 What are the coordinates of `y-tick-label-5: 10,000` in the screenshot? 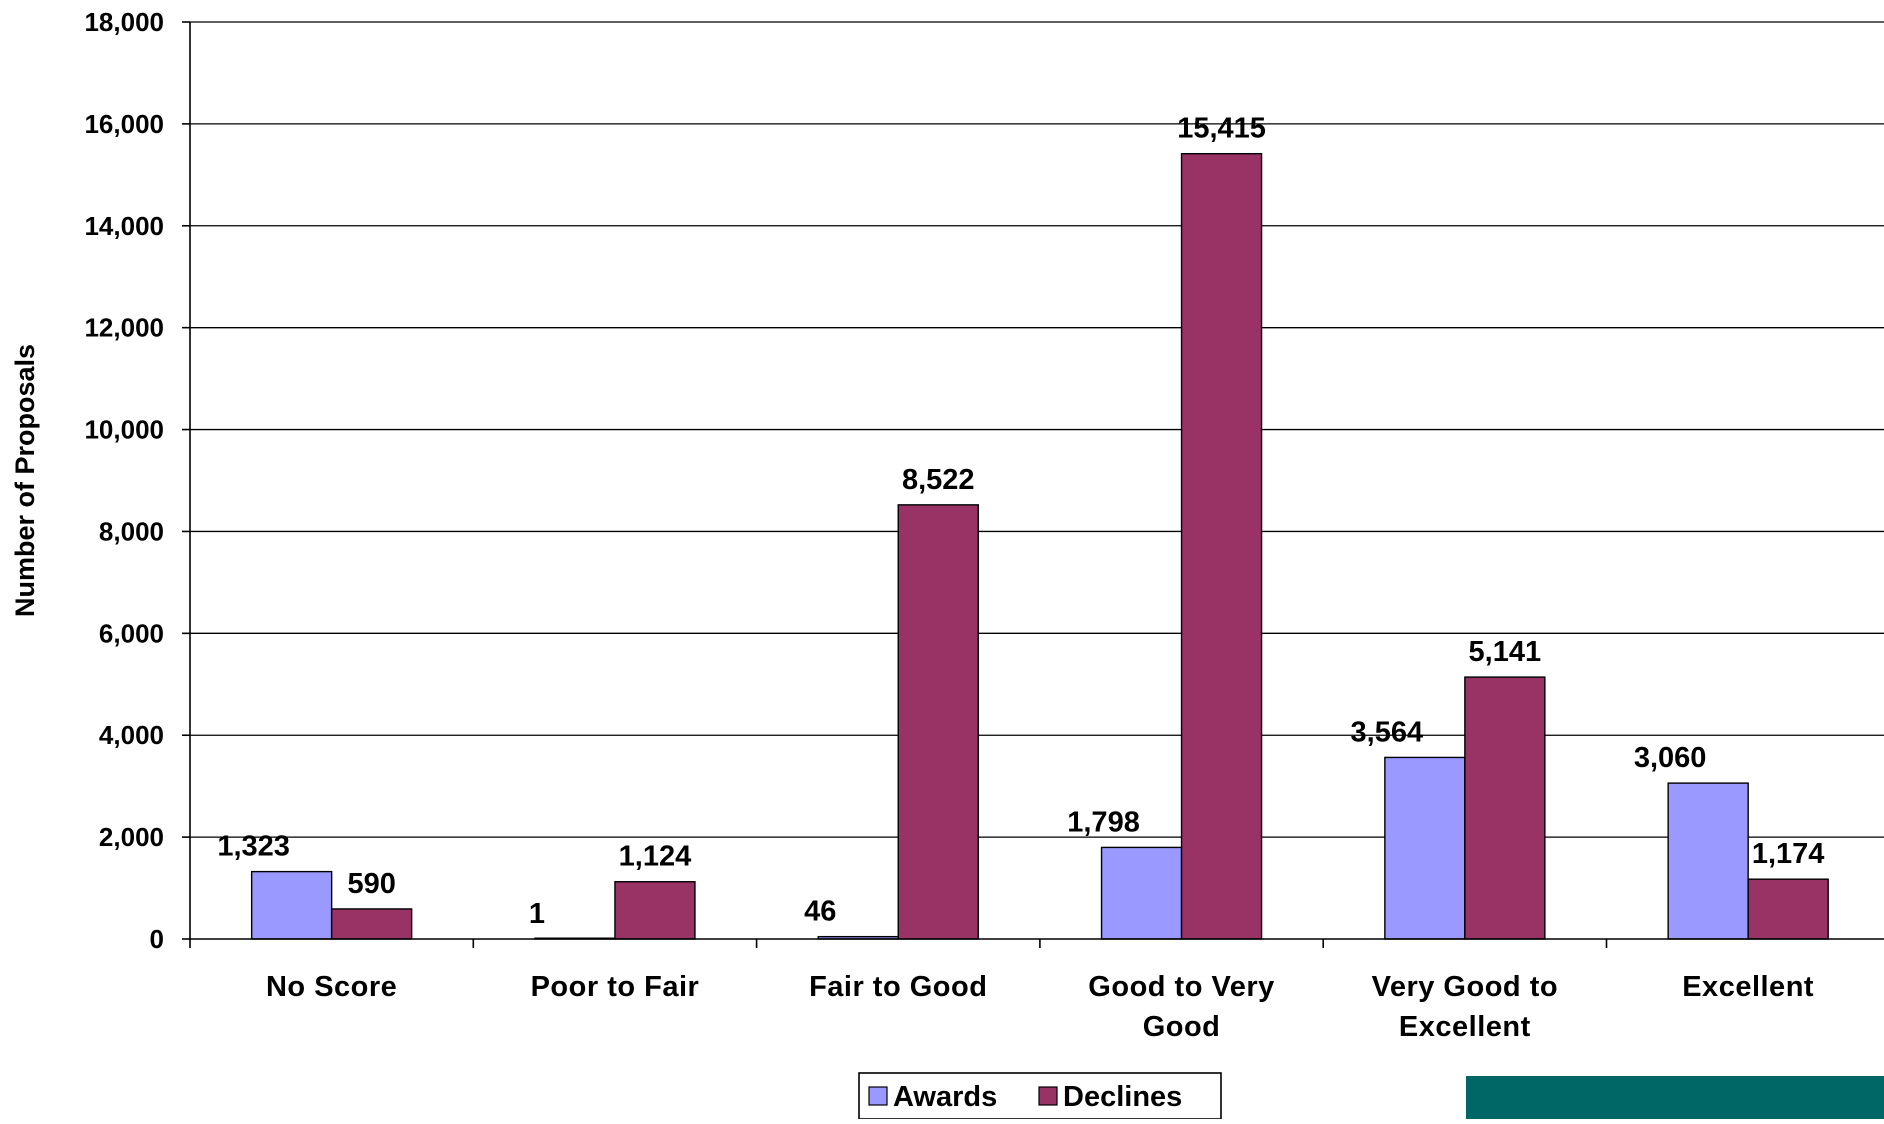 It's located at (124, 430).